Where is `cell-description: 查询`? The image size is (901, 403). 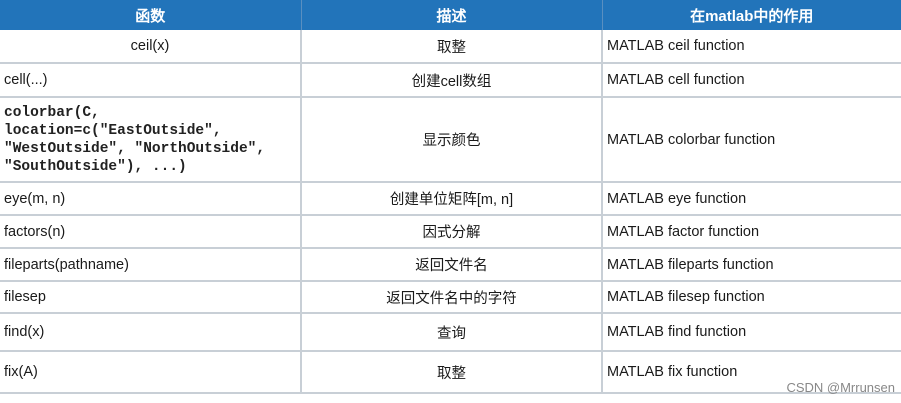
cell-description: 查询 is located at coordinates (452, 332).